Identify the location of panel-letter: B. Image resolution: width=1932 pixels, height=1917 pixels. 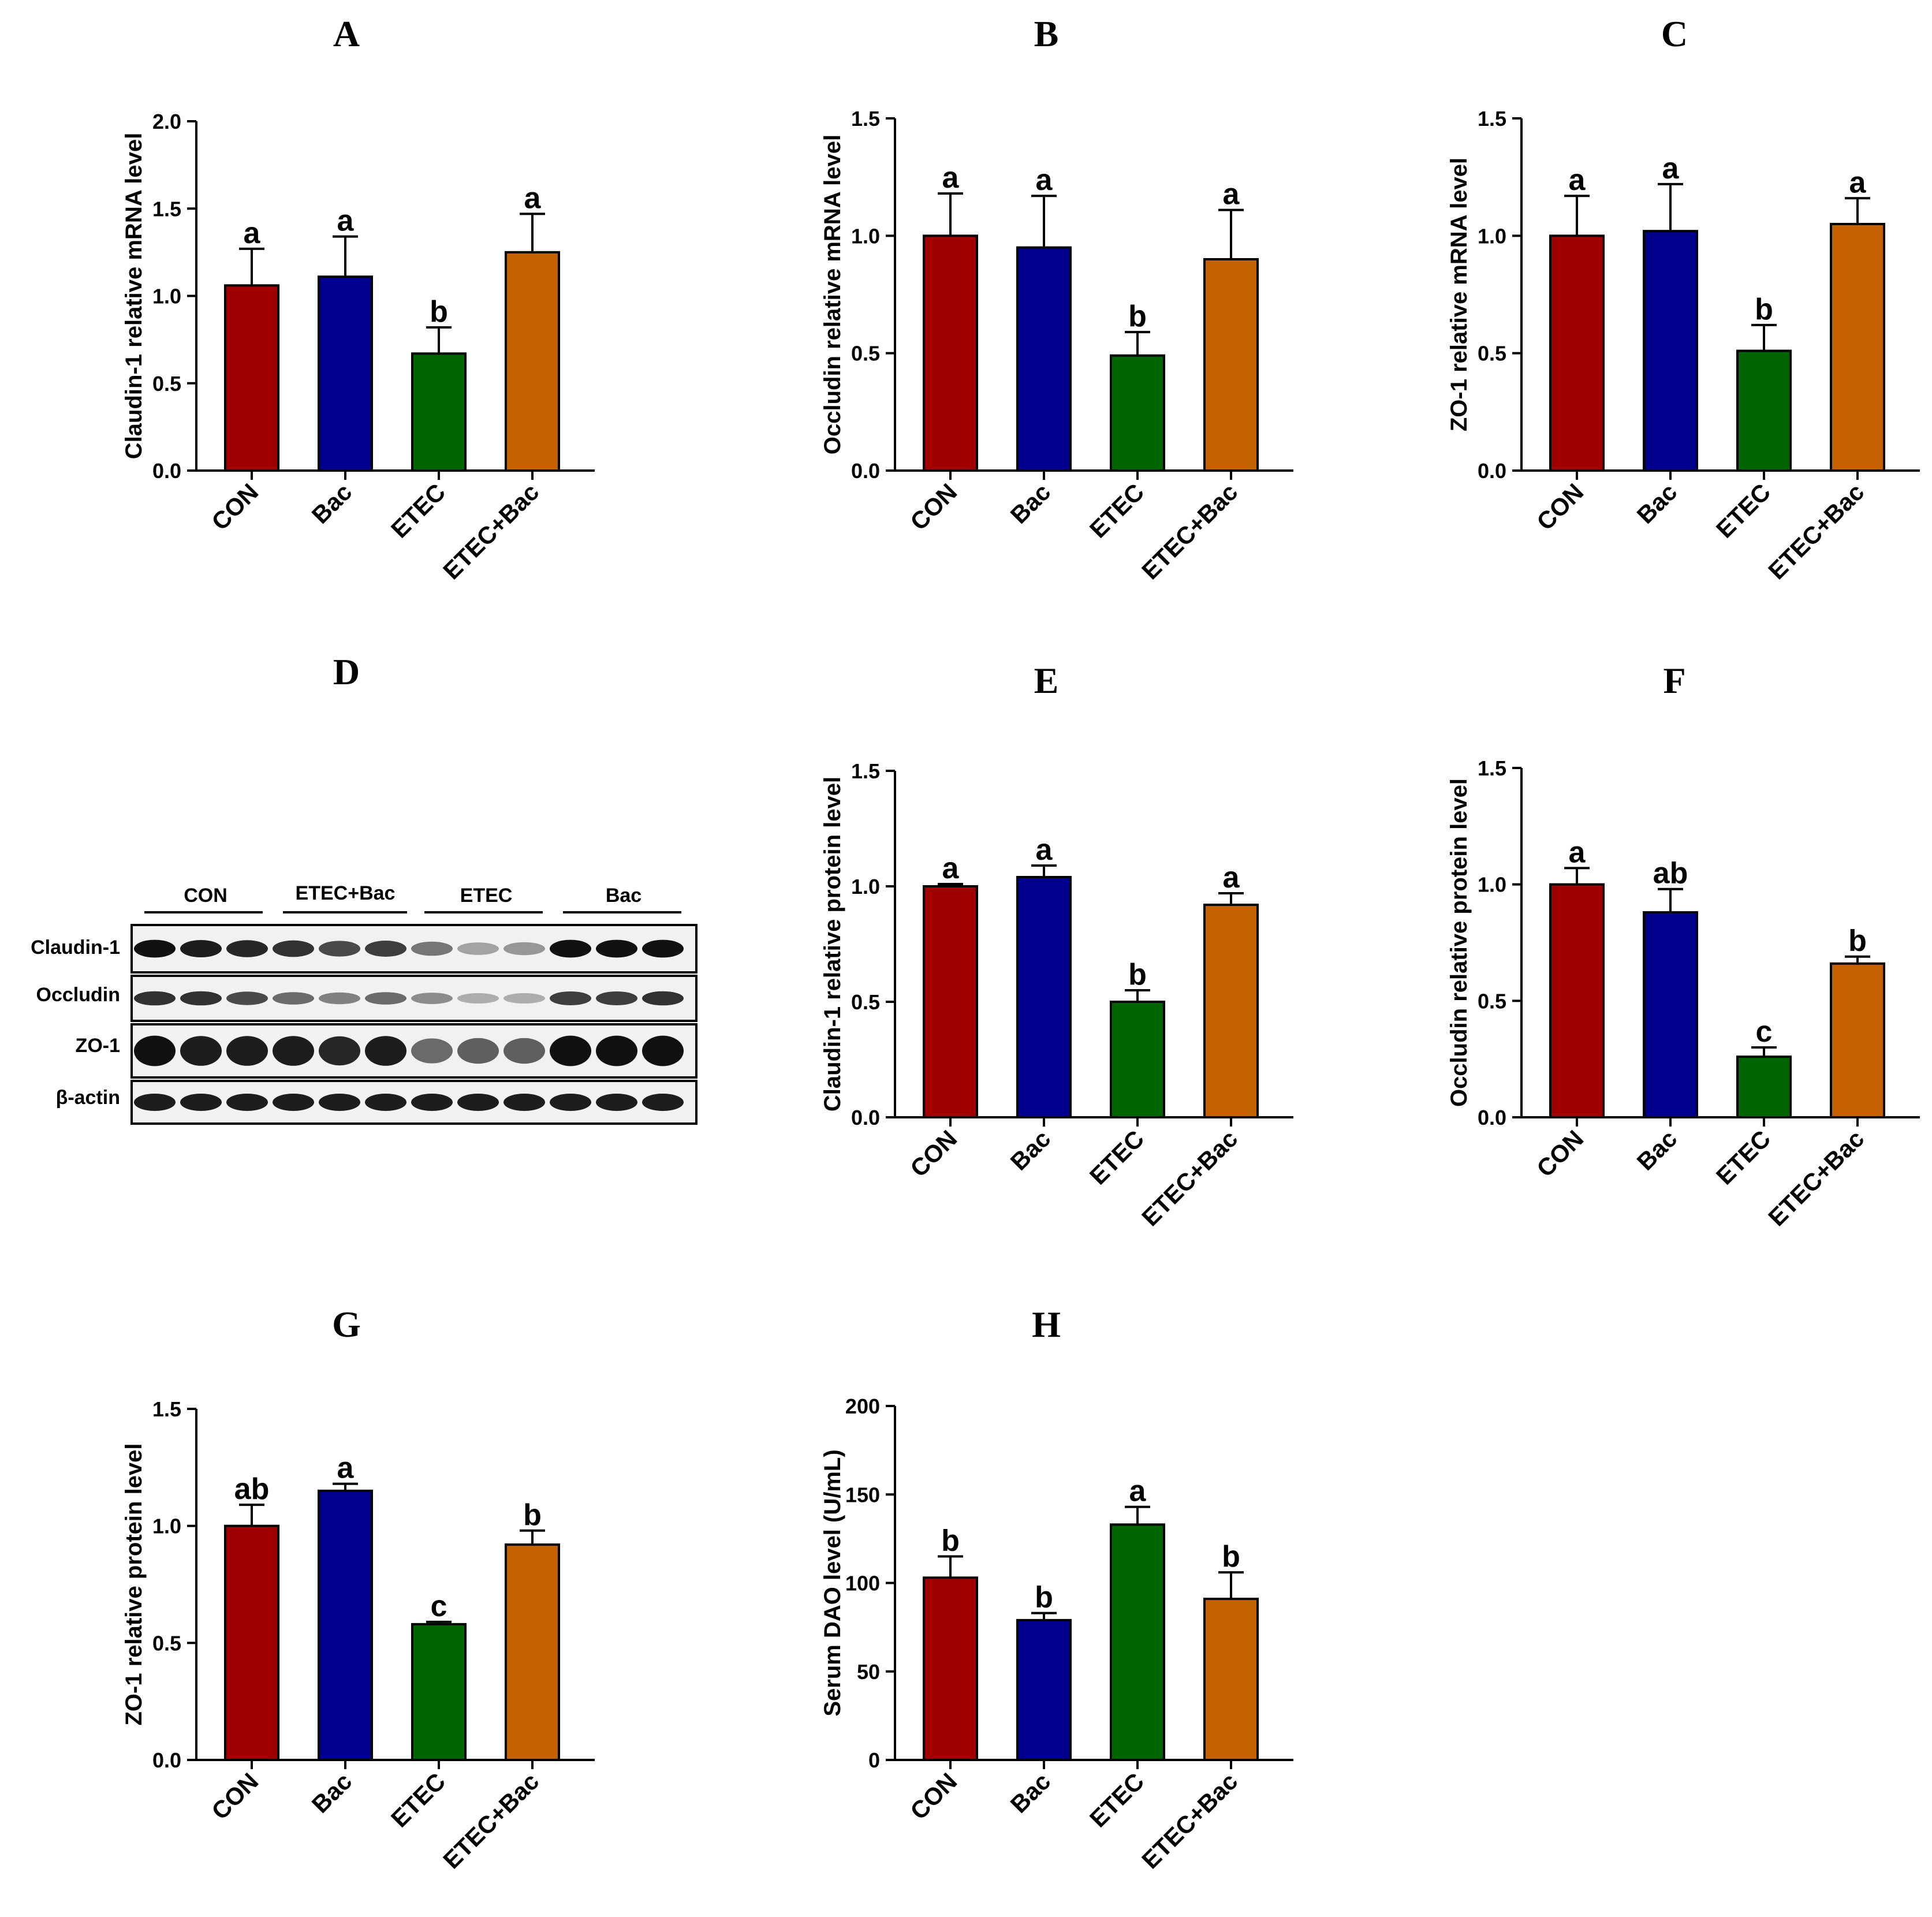
(1046, 33).